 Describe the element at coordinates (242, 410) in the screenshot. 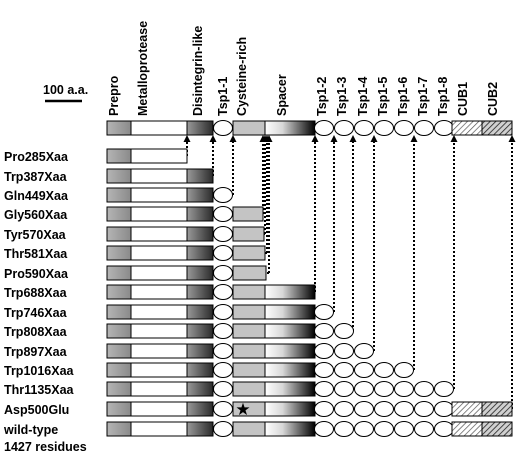

I see `mutation-star-icon: ★` at that location.